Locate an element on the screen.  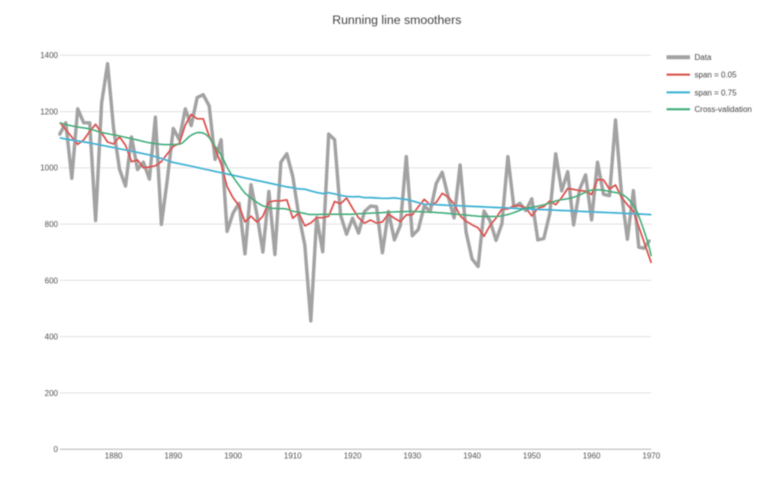
svg-text: 1200 is located at coordinates (49, 112).